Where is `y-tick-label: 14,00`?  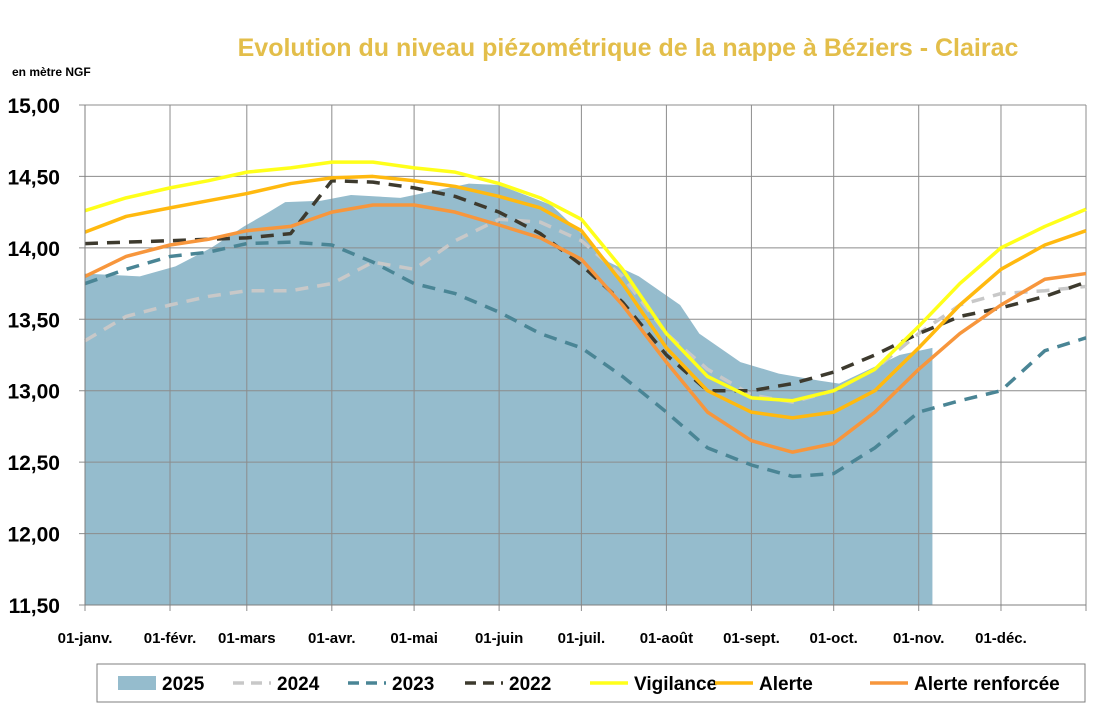 y-tick-label: 14,00 is located at coordinates (33, 249).